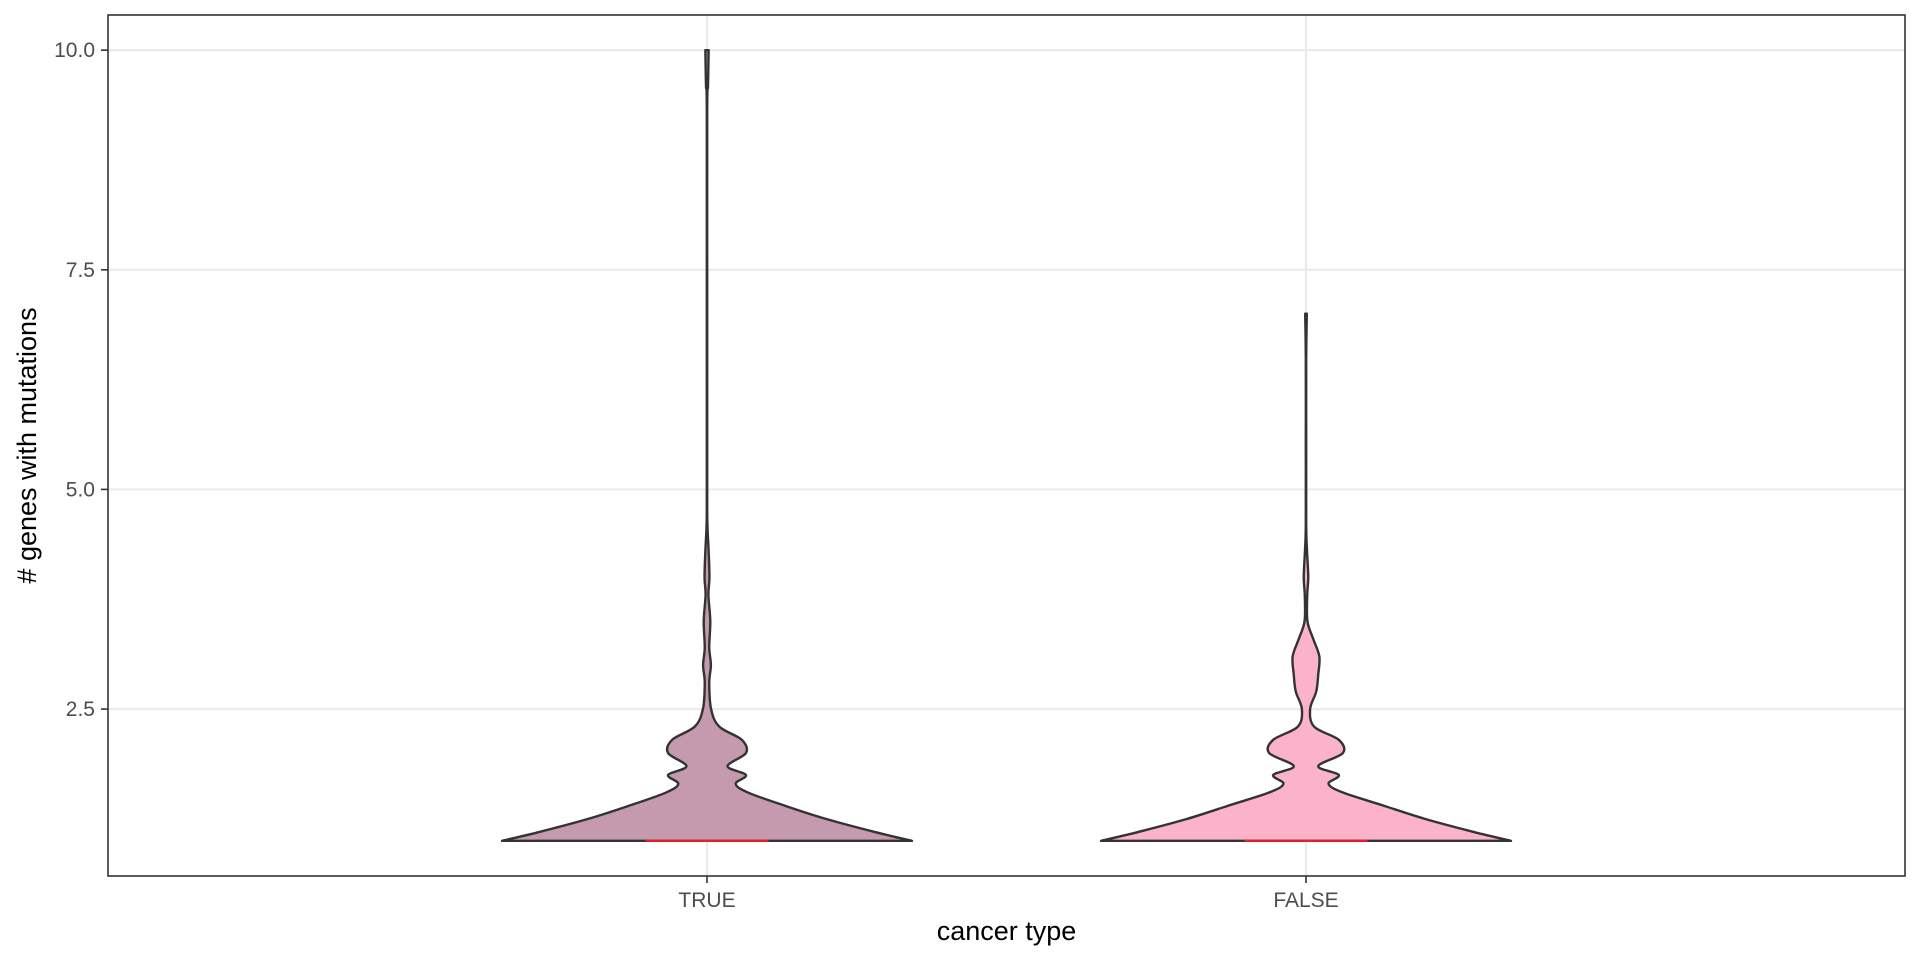 This screenshot has height=960, width=1920. Describe the element at coordinates (1007, 931) in the screenshot. I see `x-axis-title: cancer type` at that location.